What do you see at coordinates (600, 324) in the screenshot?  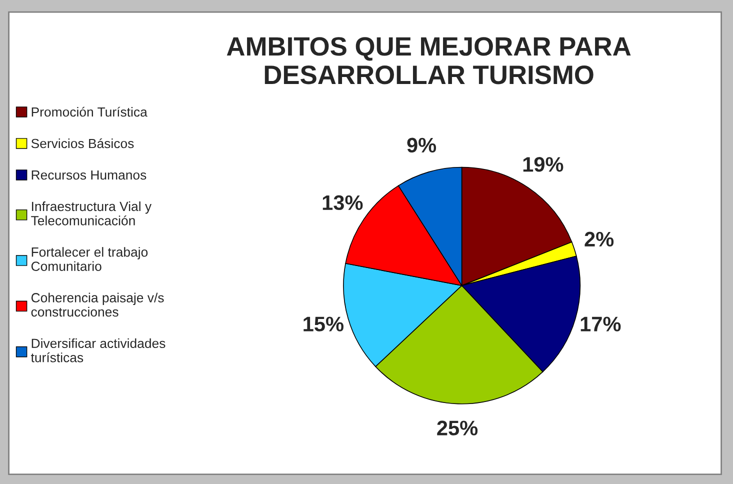 I see `data-label: 17%` at bounding box center [600, 324].